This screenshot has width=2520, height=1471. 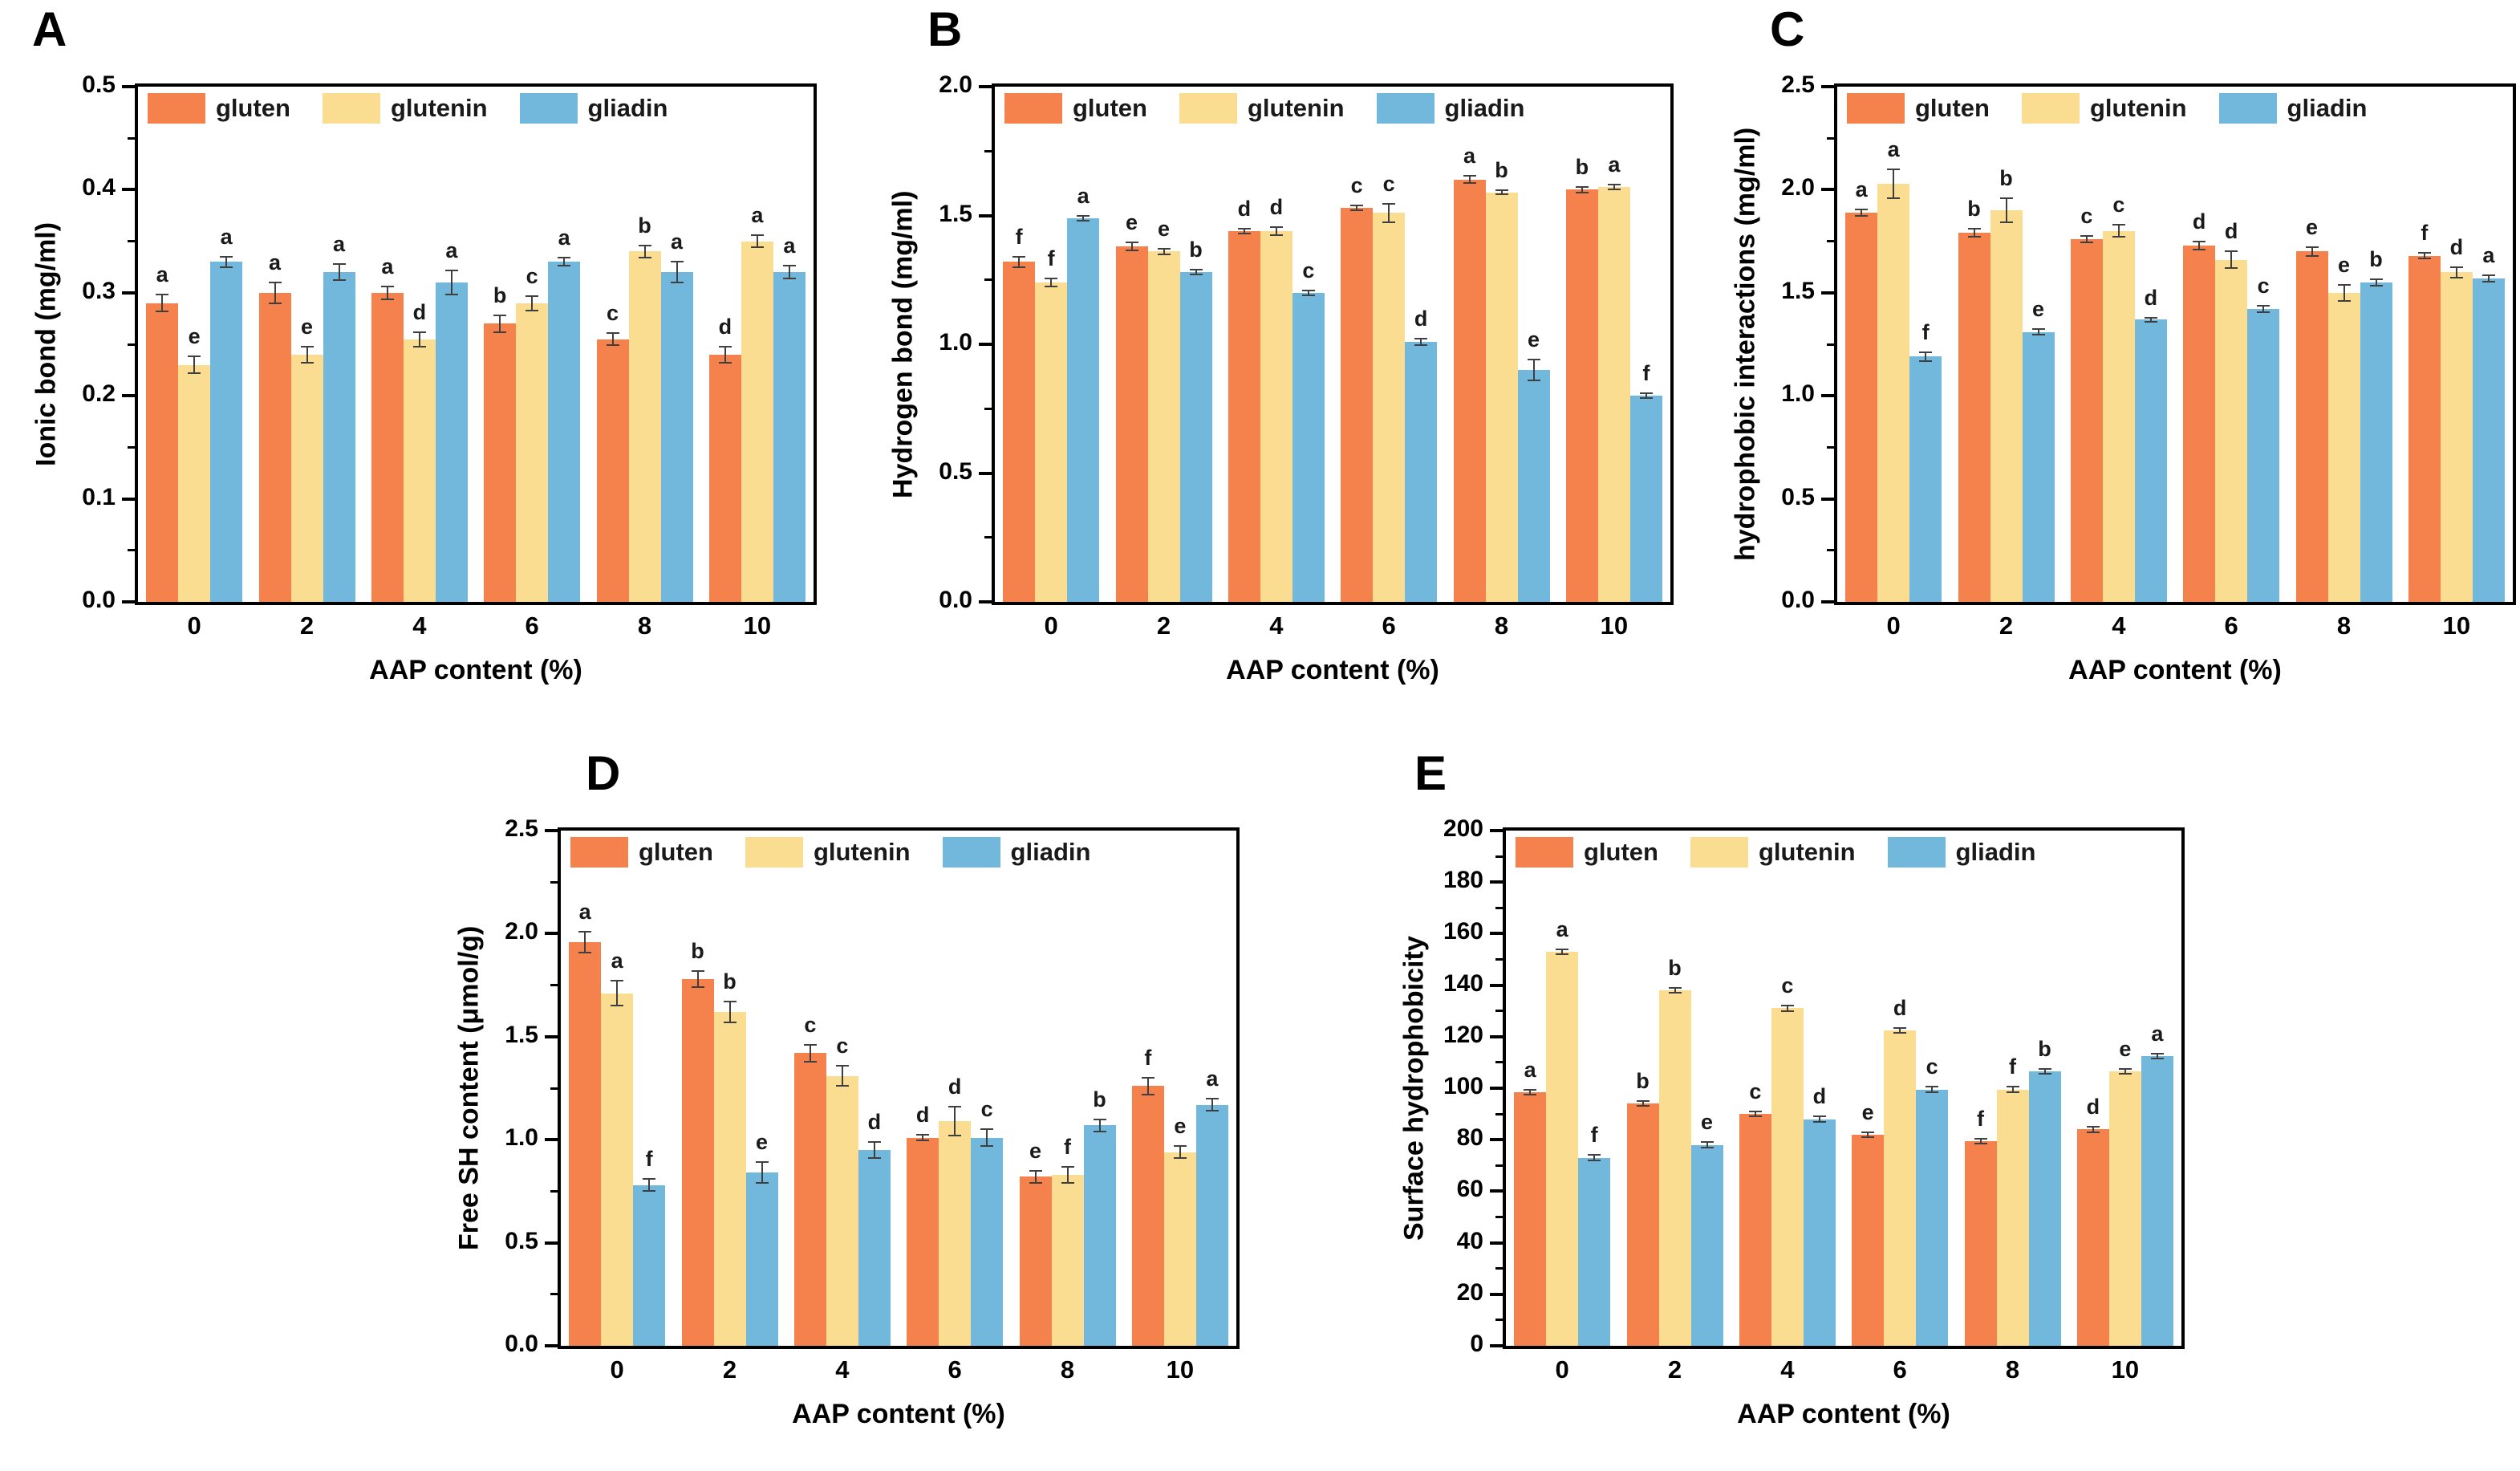 What do you see at coordinates (2327, 108) in the screenshot?
I see `legend-label: gliadin` at bounding box center [2327, 108].